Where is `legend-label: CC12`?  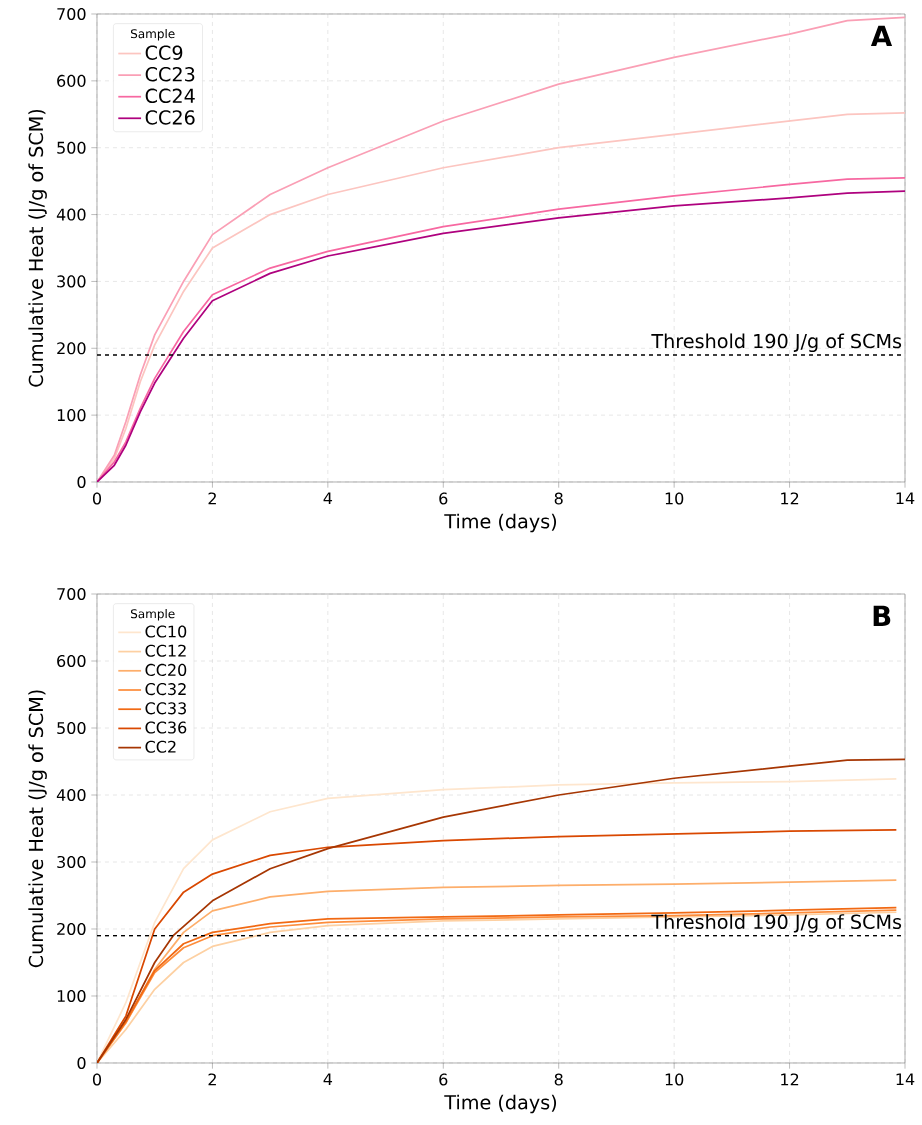
legend-label: CC12 is located at coordinates (165, 650).